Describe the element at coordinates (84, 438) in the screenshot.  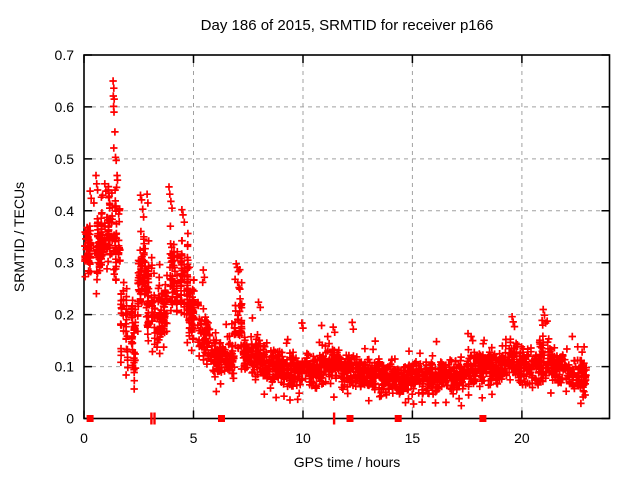
I see `x-tick-label: 0` at that location.